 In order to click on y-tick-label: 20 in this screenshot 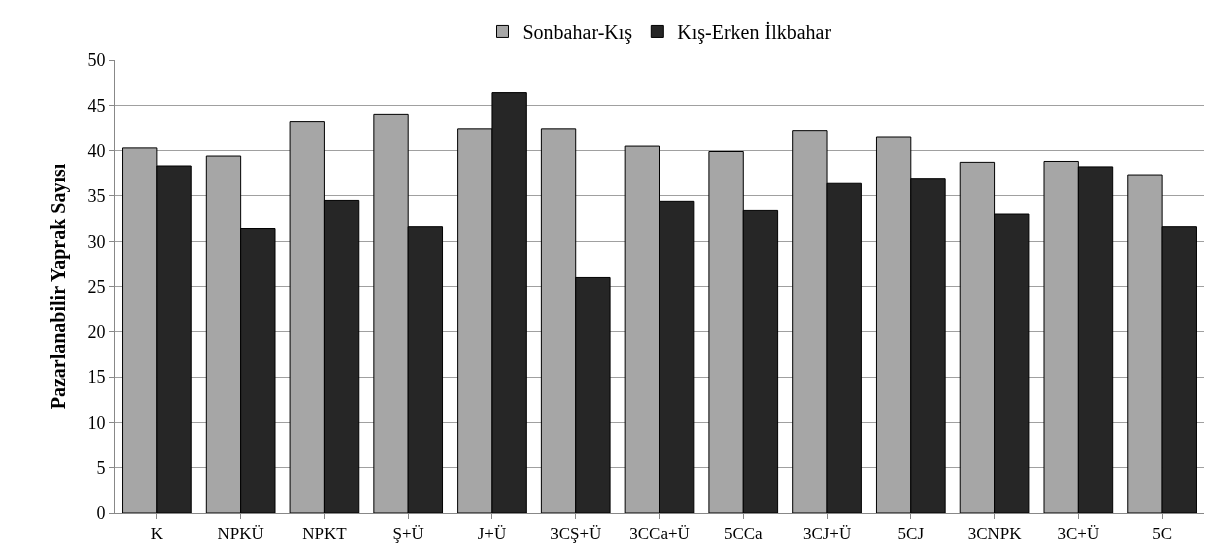, I will do `click(96, 332)`.